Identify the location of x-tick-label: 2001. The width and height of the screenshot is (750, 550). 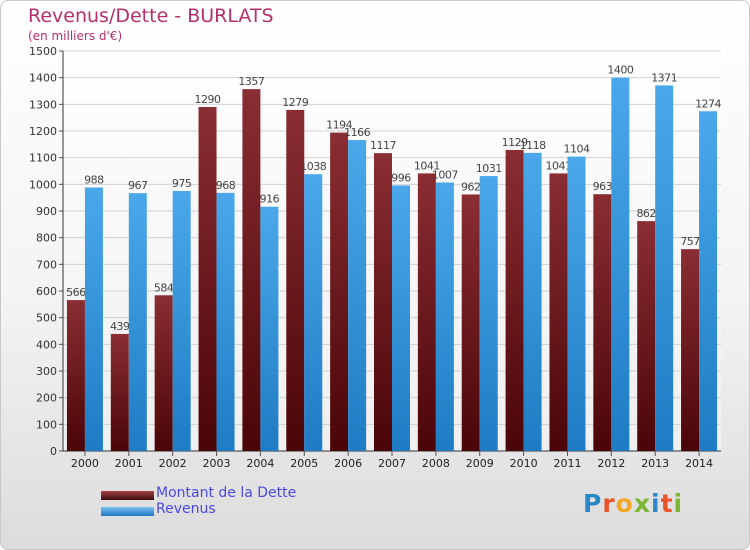
(129, 463).